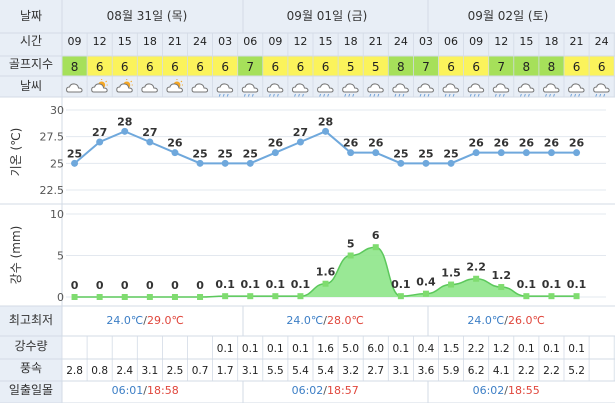 The width and height of the screenshot is (615, 407). What do you see at coordinates (526, 320) in the screenshot?
I see `max-temp-3: 26.0℃` at bounding box center [526, 320].